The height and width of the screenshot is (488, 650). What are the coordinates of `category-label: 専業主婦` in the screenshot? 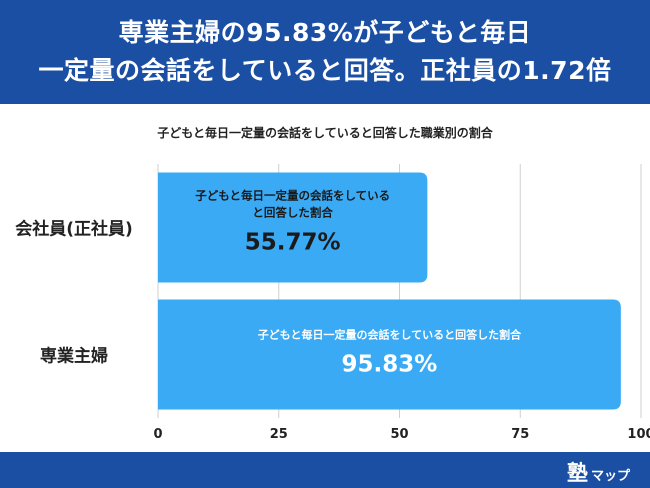 It's located at (74, 356).